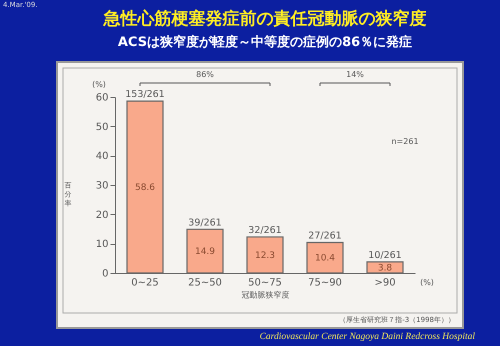  I want to click on data-label: 3.8, so click(385, 268).